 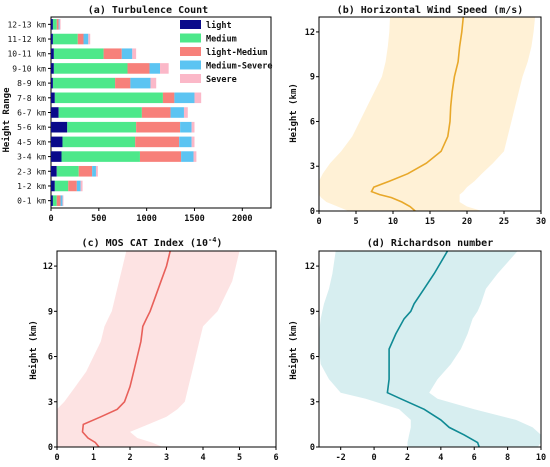 What do you see at coordinates (102, 127) in the screenshot?
I see `bar-medium-5-6-km` at bounding box center [102, 127].